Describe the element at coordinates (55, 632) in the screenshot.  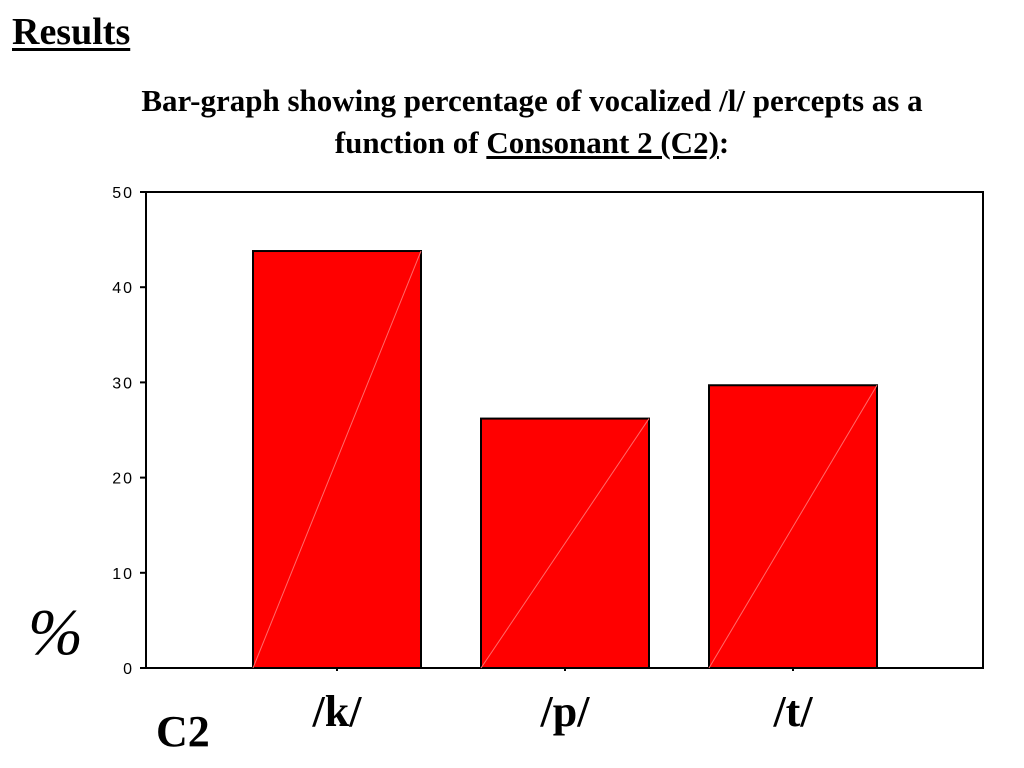
I see `y-axis-label: %` at that location.